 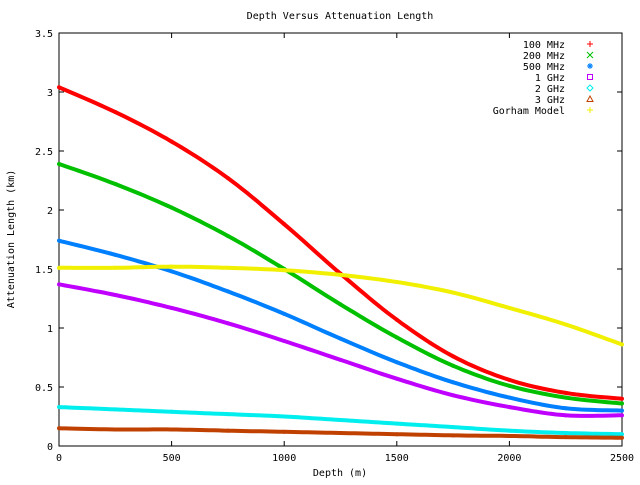 What do you see at coordinates (544, 45) in the screenshot?
I see `legend-label: 100 MHz` at bounding box center [544, 45].